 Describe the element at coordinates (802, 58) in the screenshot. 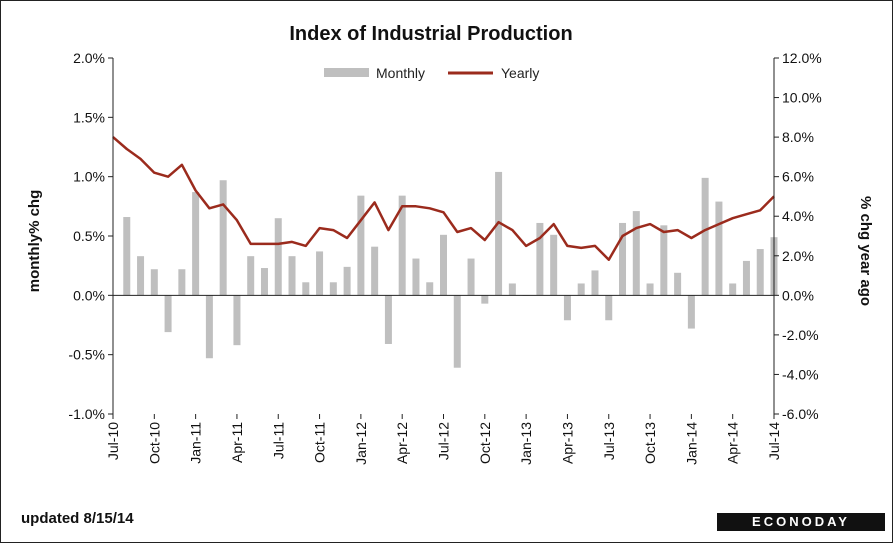

I see `right-tick-label: 12.0%` at that location.